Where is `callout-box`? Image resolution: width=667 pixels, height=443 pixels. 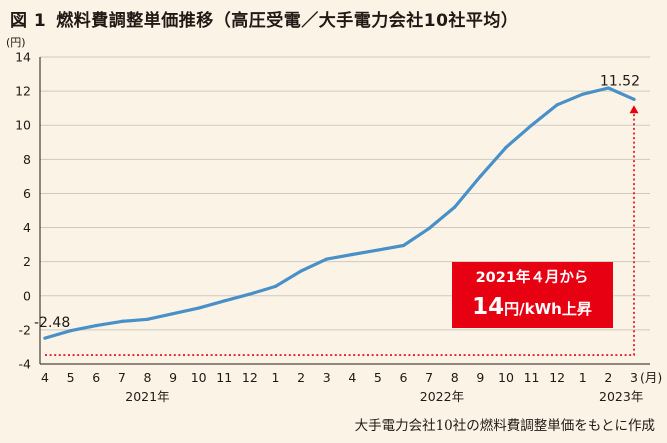 callout-box is located at coordinates (532, 295).